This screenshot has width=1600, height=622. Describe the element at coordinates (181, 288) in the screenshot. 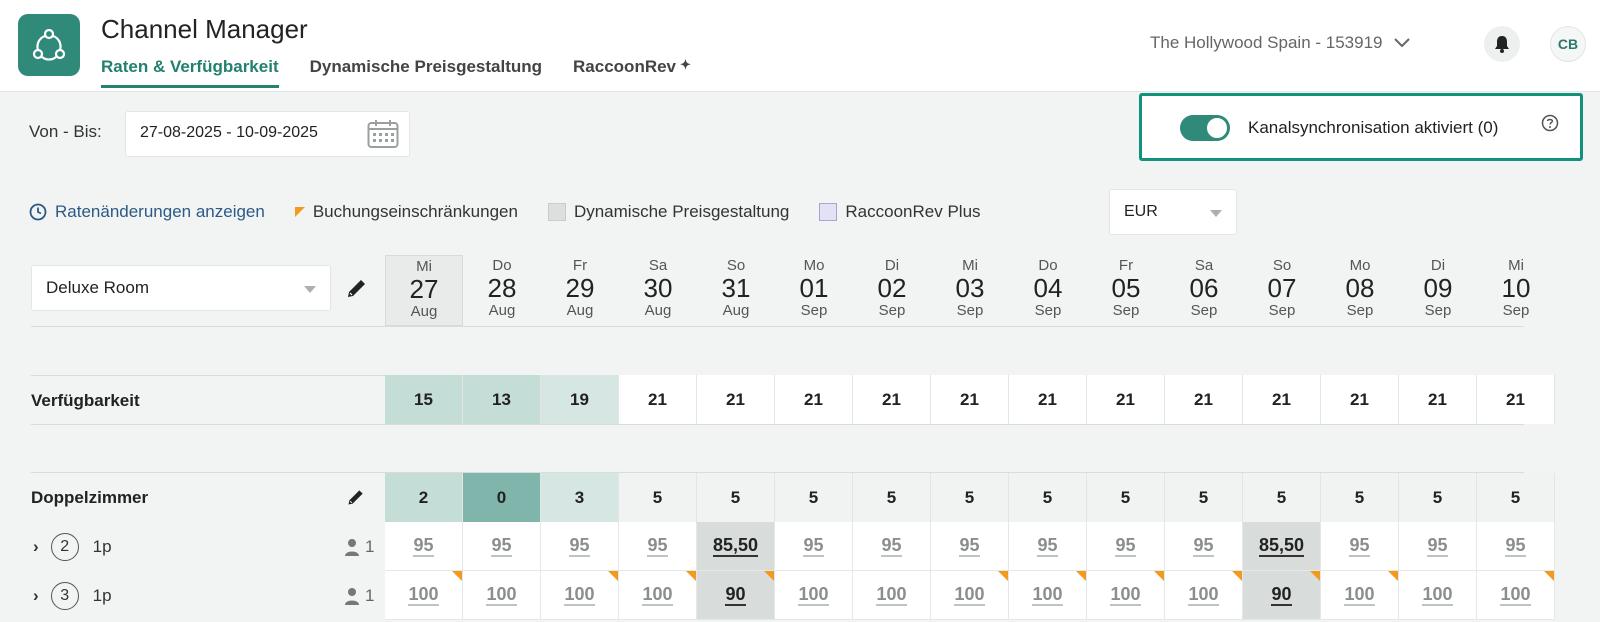

I see `room-select: Deluxe Room` at that location.